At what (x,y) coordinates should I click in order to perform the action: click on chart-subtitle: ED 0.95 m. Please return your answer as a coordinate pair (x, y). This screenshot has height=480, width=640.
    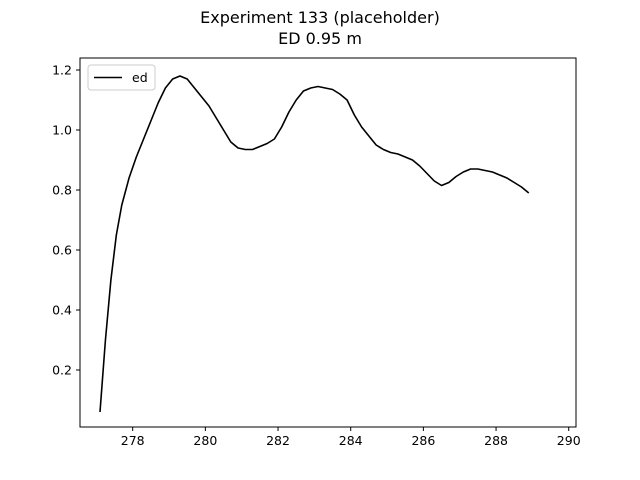
    Looking at the image, I should click on (320, 38).